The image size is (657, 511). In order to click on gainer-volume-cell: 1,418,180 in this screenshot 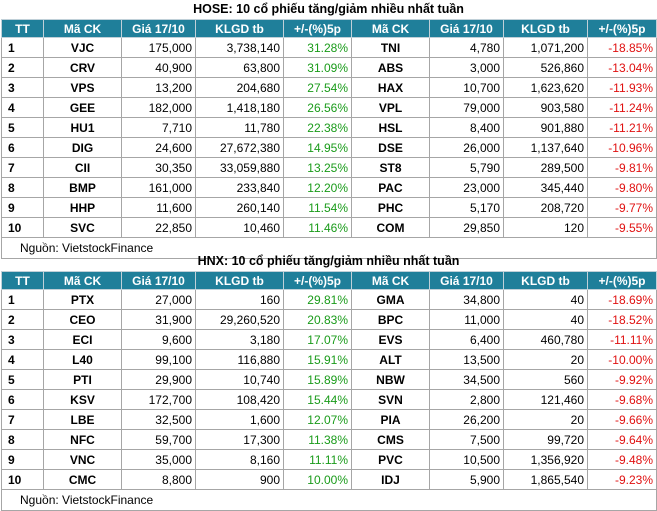, I will do `click(239, 107)`.